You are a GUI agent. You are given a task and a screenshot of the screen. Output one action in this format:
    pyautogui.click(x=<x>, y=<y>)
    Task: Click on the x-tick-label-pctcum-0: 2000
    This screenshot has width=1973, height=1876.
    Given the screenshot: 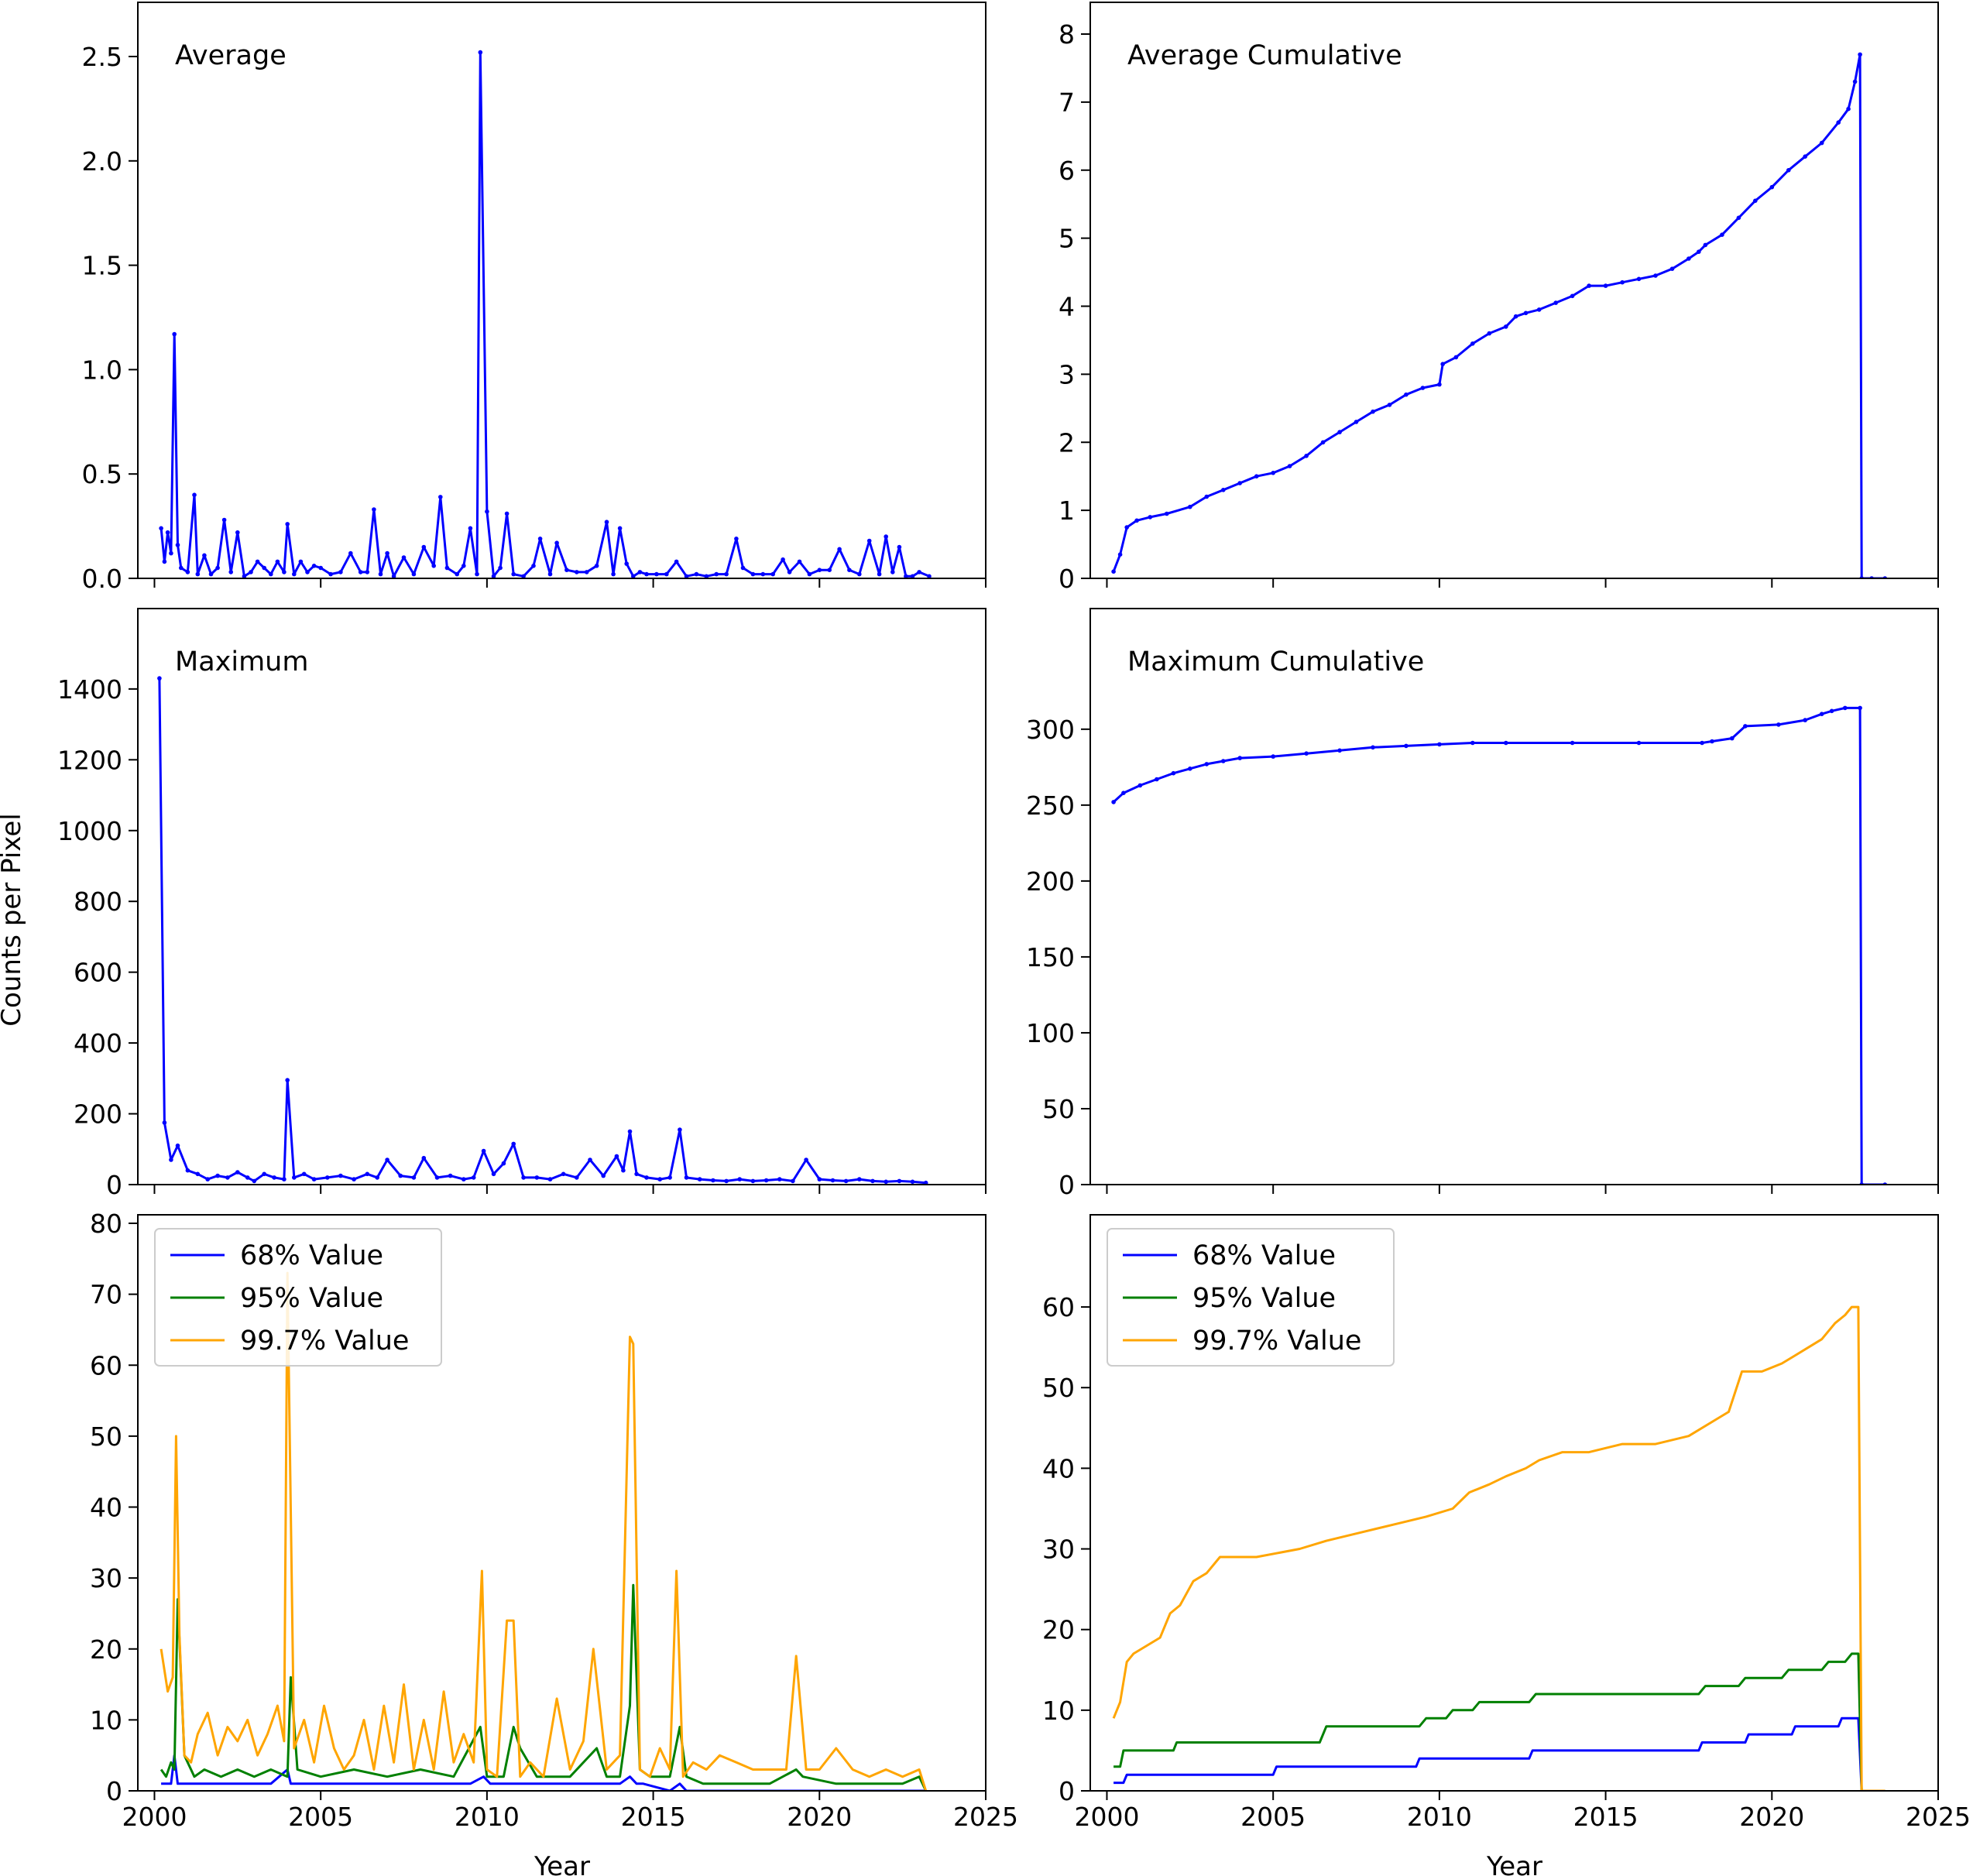 What is the action you would take?
    pyautogui.click(x=1106, y=1817)
    